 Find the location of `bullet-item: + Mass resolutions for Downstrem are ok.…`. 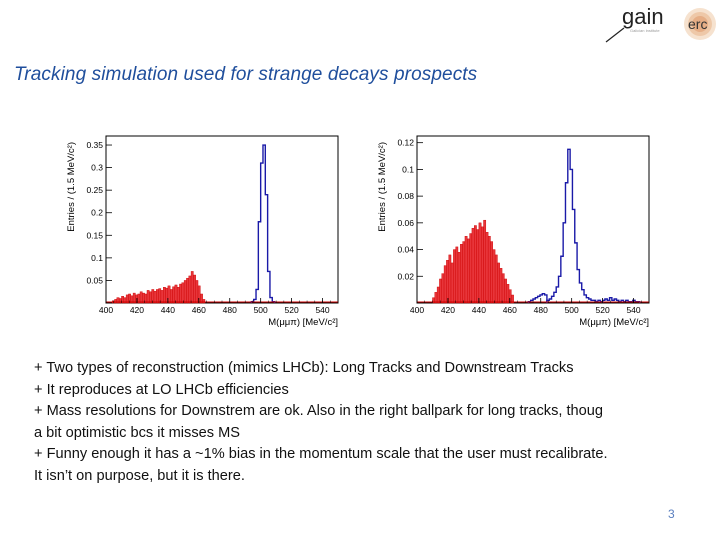

bullet-item: + Mass resolutions for Downstrem are ok.… is located at coordinates (319, 422).